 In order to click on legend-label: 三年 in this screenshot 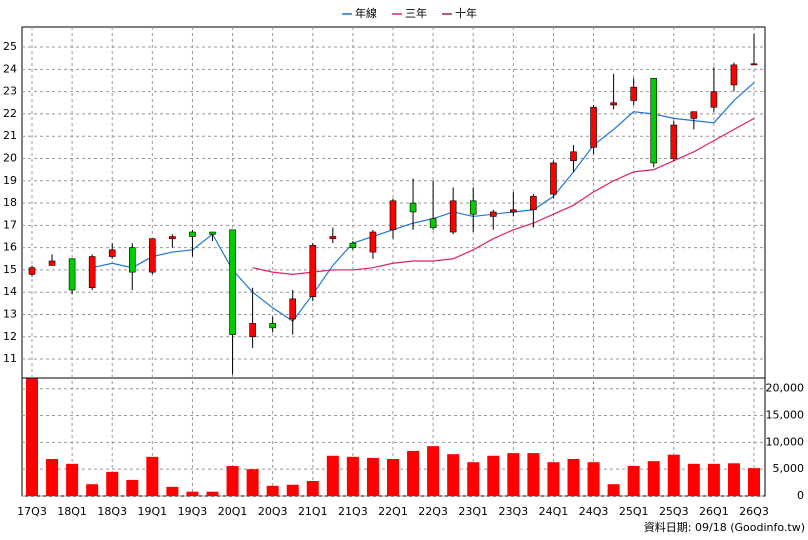, I will do `click(416, 13)`.